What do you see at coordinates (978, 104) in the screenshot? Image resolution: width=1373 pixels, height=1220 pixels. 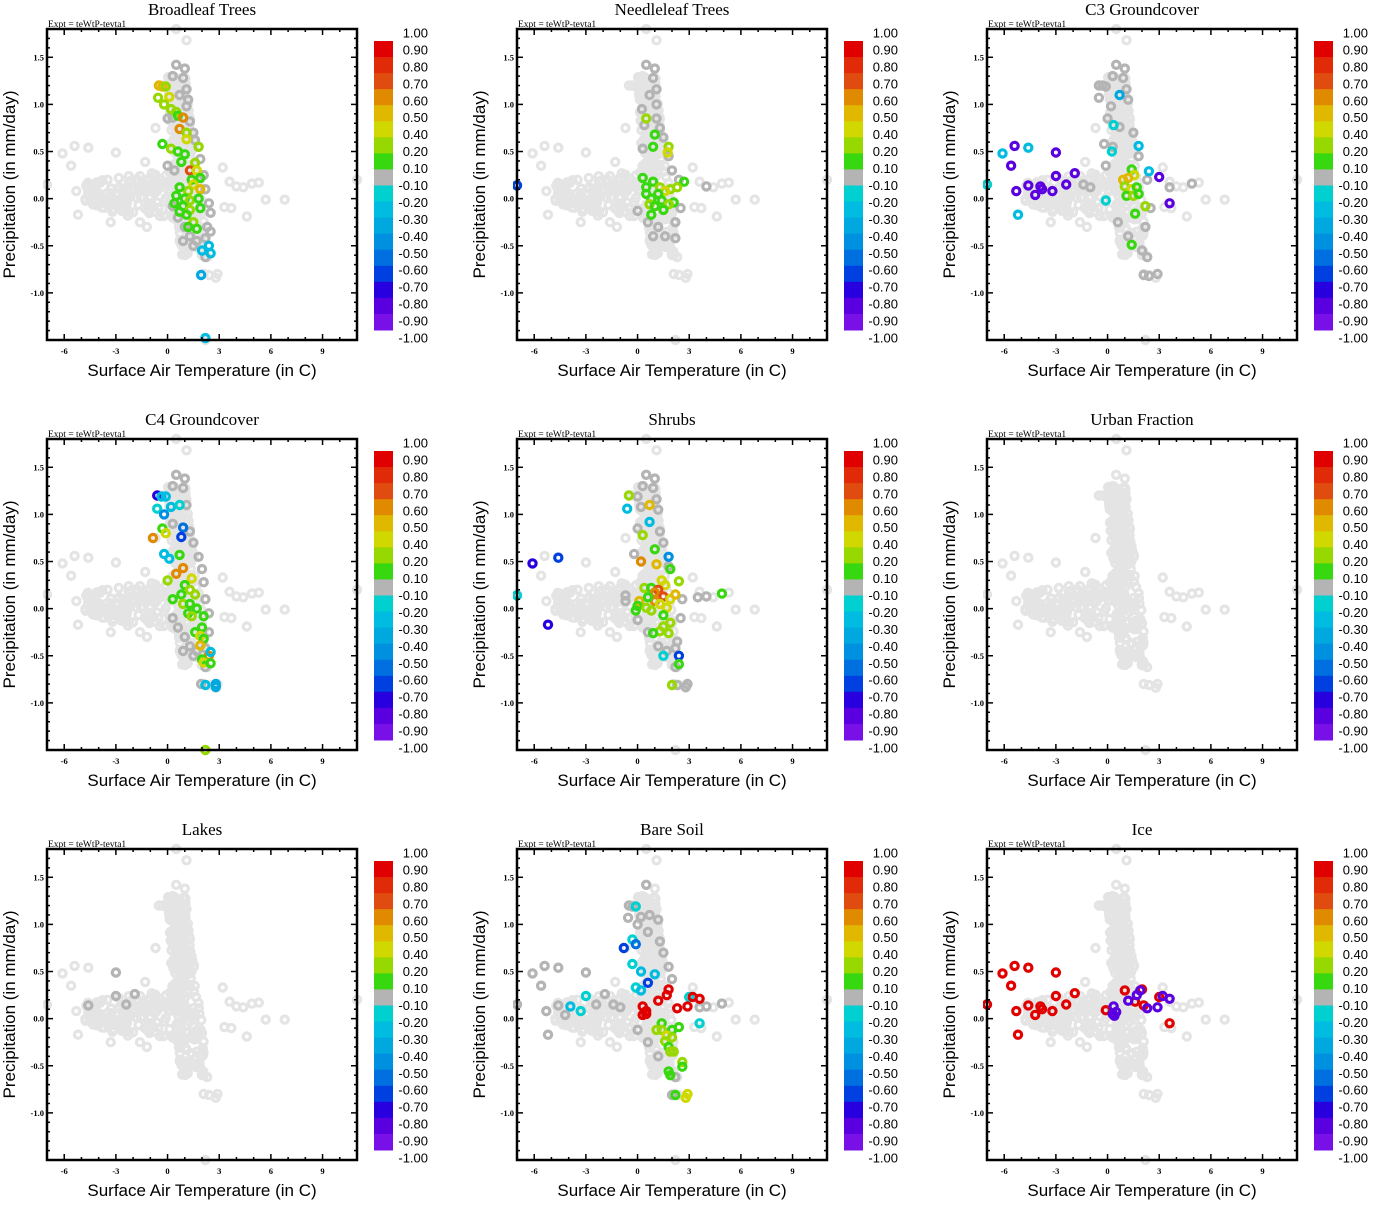 I see `y-tick-label: 1.0` at bounding box center [978, 104].